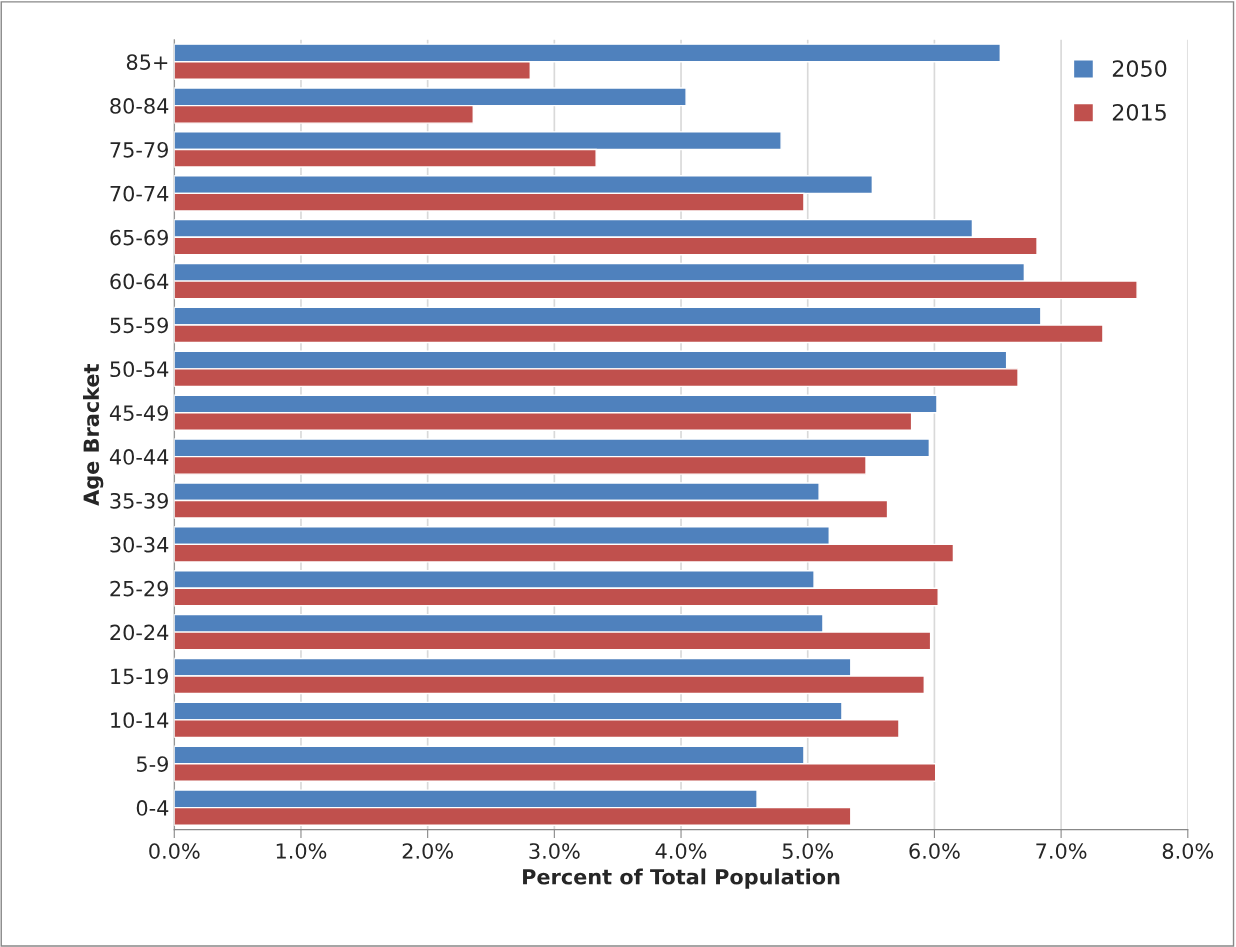 This screenshot has height=947, width=1236. I want to click on y-axis-title: Age Bracket, so click(93, 434).